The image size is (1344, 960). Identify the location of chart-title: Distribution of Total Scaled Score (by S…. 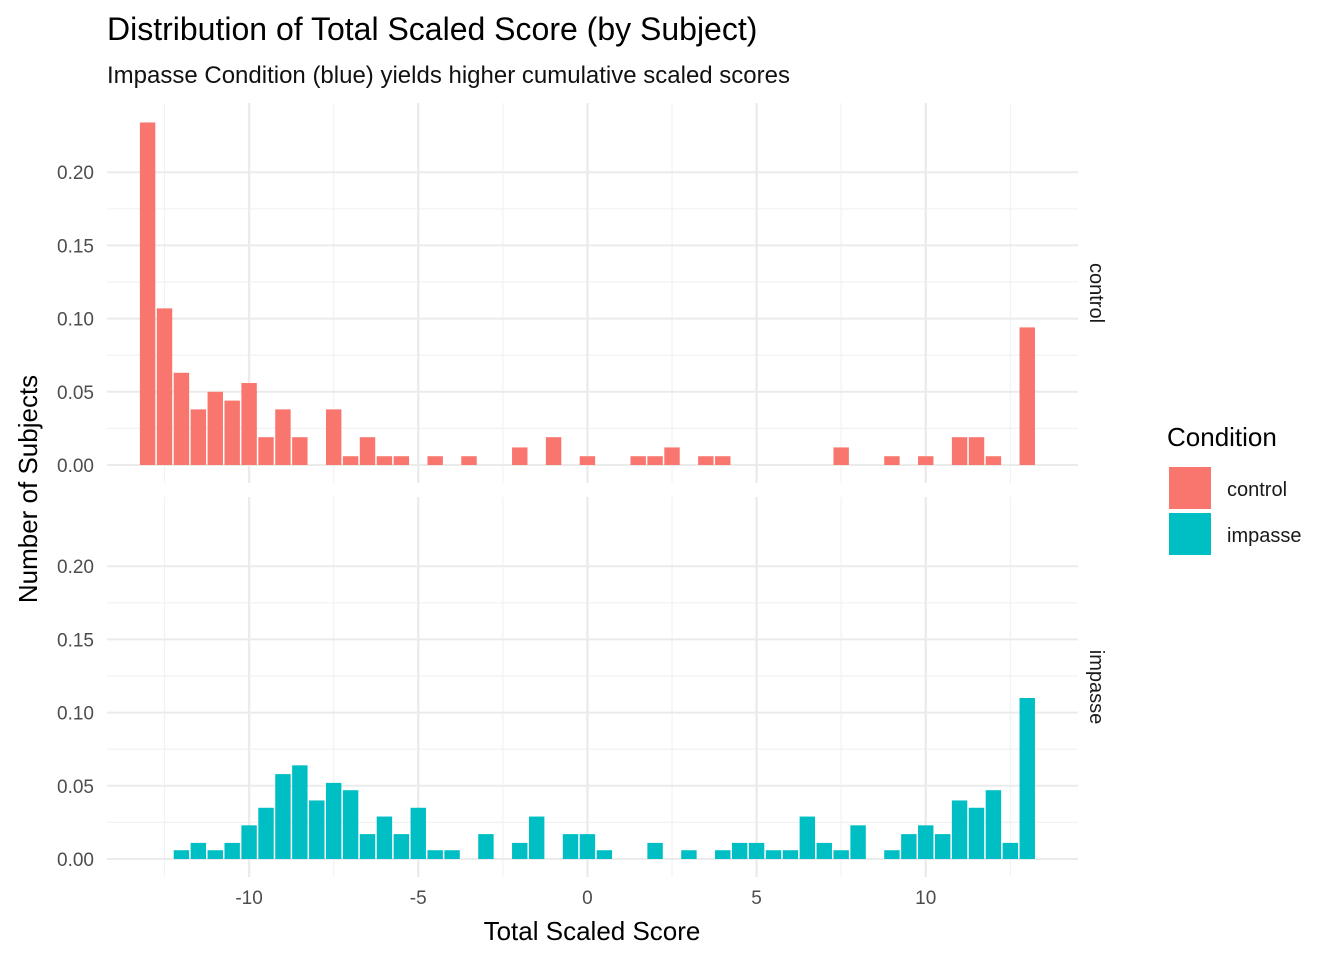
(432, 29).